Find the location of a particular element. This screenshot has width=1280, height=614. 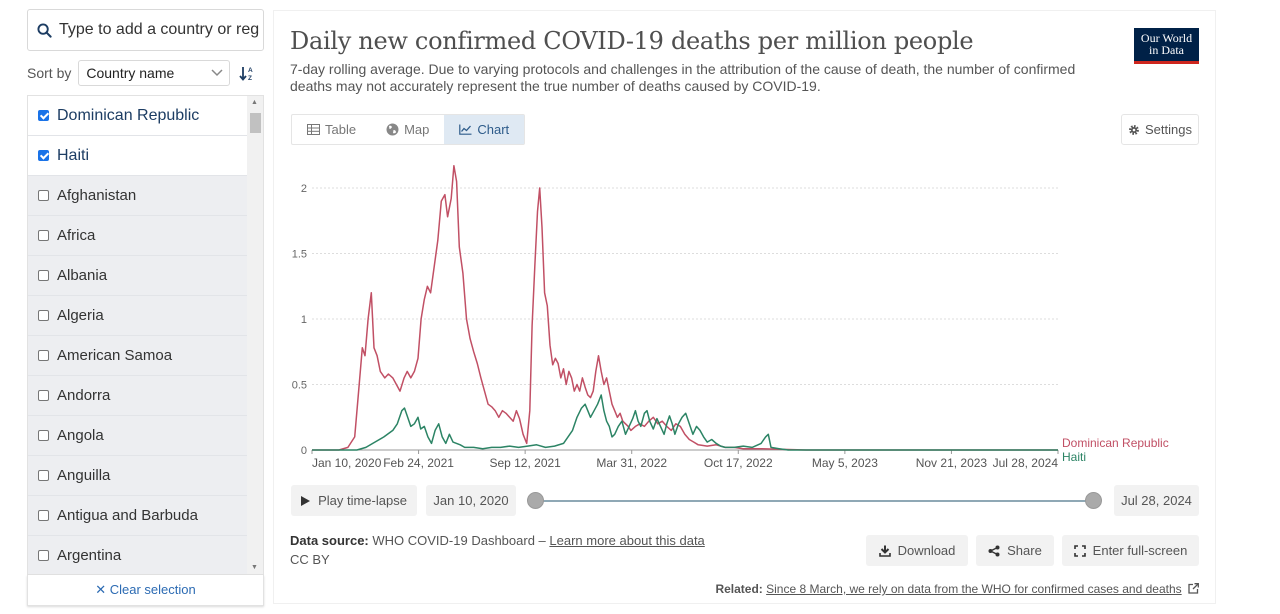

gear-icon is located at coordinates (1134, 129).